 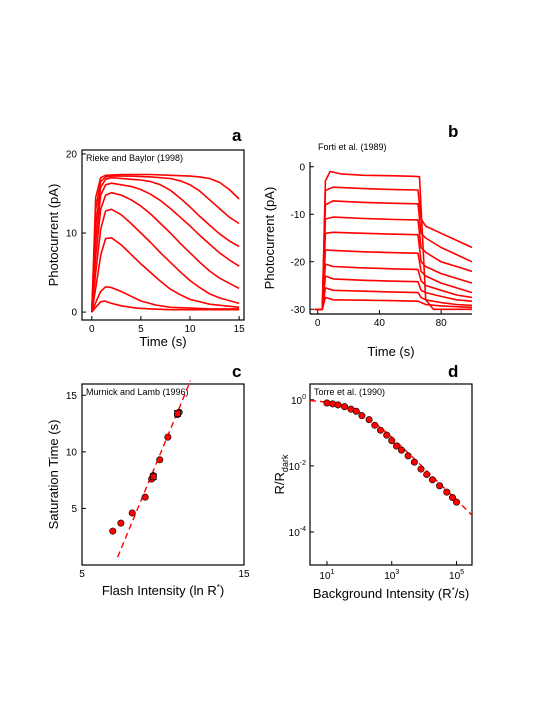 I want to click on citation-a: Rieke and Baylor (1998), so click(x=134, y=158).